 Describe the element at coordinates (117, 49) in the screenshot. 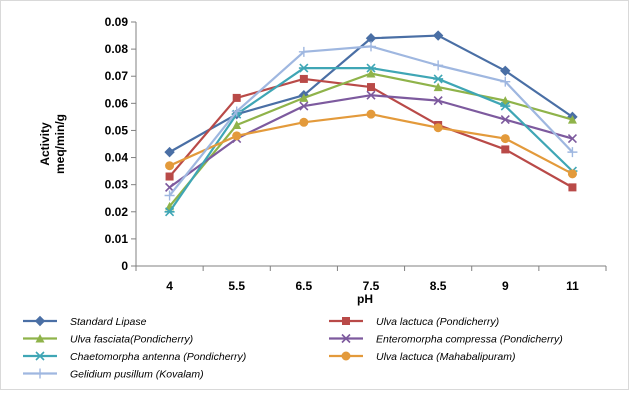

I see `y-tick-label: 0.08` at that location.